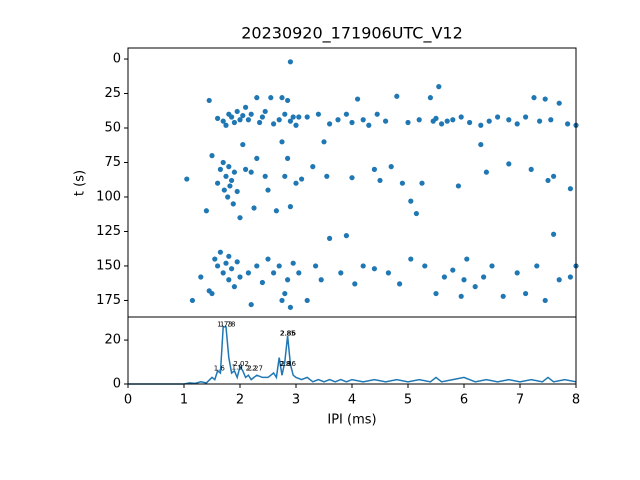 The height and width of the screenshot is (480, 640). What do you see at coordinates (112, 128) in the screenshot?
I see `y-tick-label: 50` at bounding box center [112, 128].